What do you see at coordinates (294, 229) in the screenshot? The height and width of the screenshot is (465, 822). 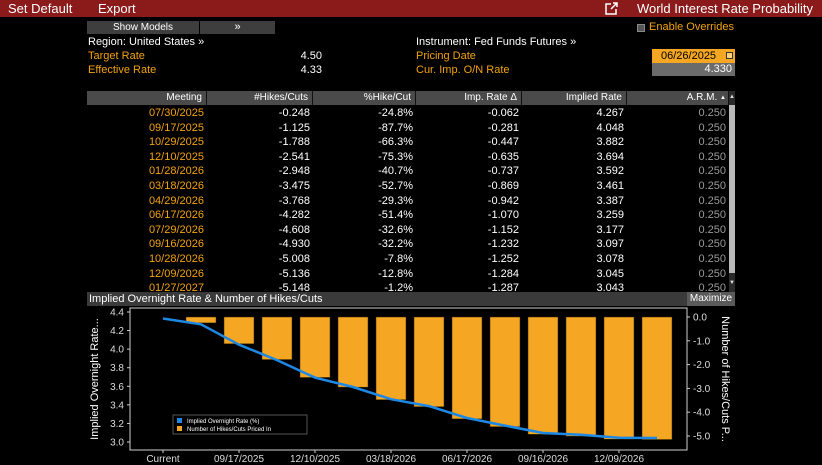 I see `cell-hikes-cuts: -4.608` at bounding box center [294, 229].